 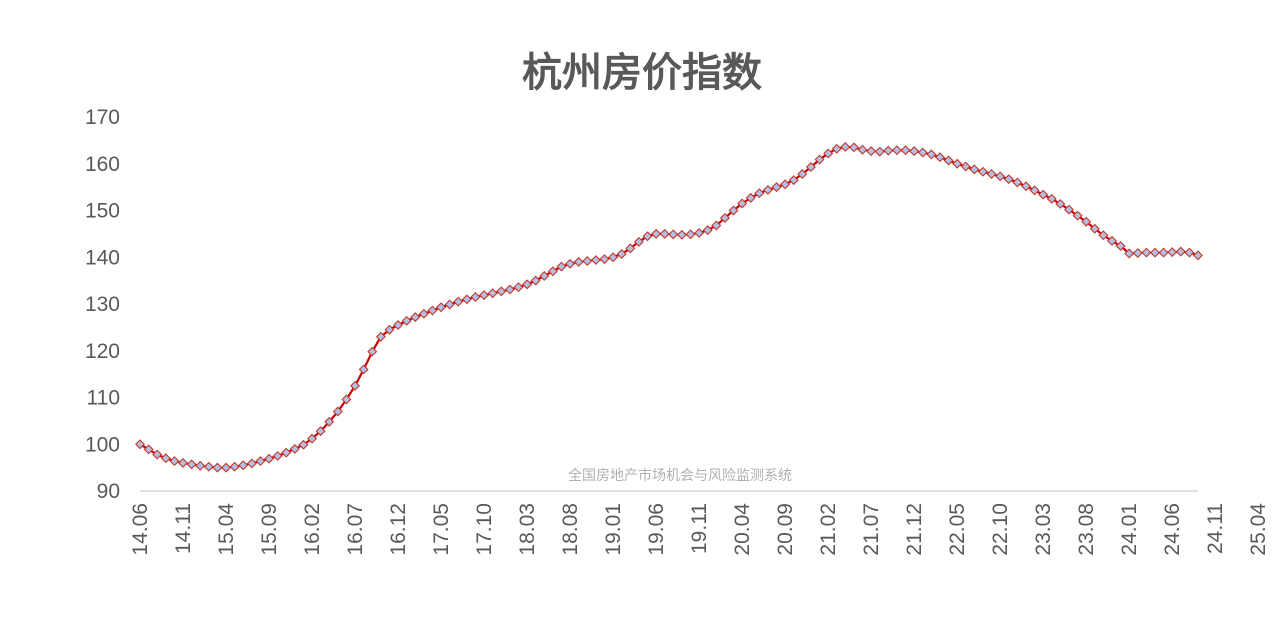 What do you see at coordinates (656, 529) in the screenshot?
I see `x-tick-label: 19.06` at bounding box center [656, 529].